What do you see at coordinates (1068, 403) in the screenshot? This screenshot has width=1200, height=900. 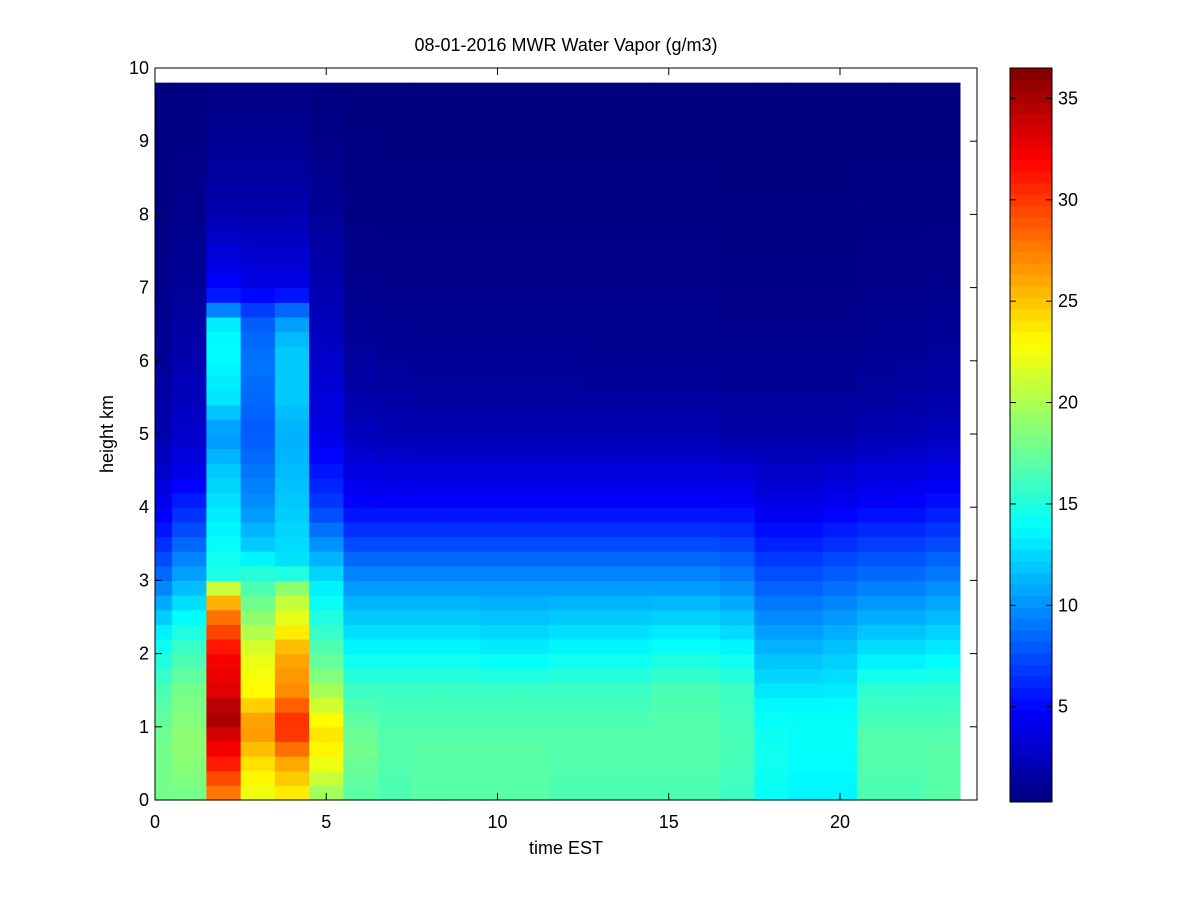 I see `colorbar-tick-label: 20` at bounding box center [1068, 403].